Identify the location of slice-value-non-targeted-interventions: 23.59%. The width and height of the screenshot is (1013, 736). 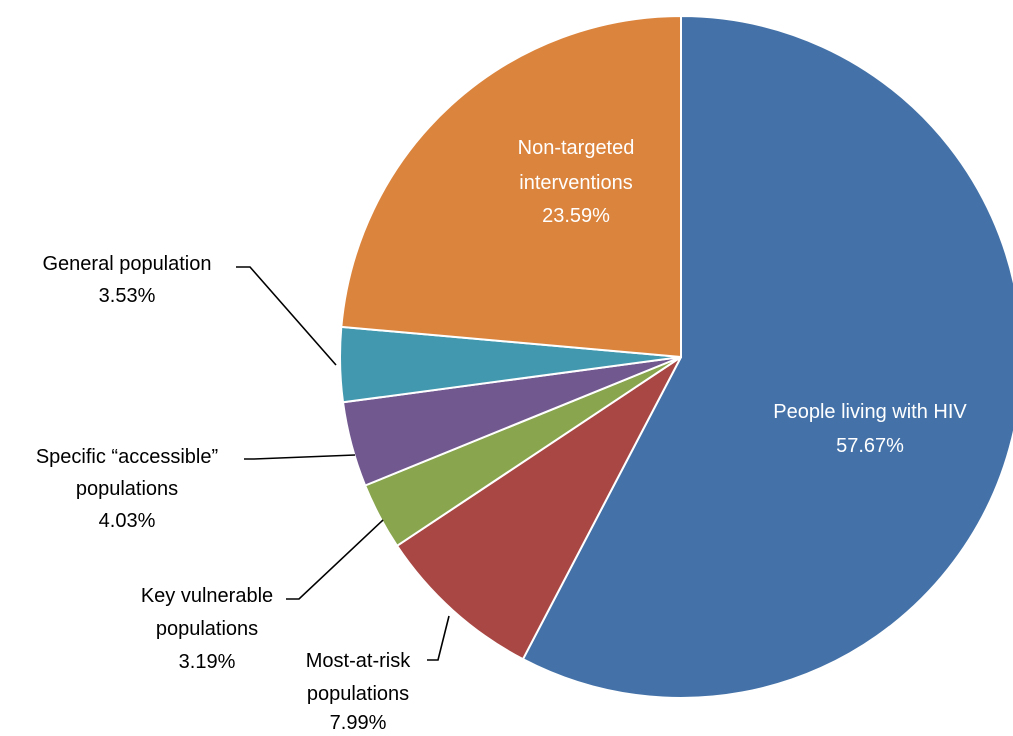
(576, 216).